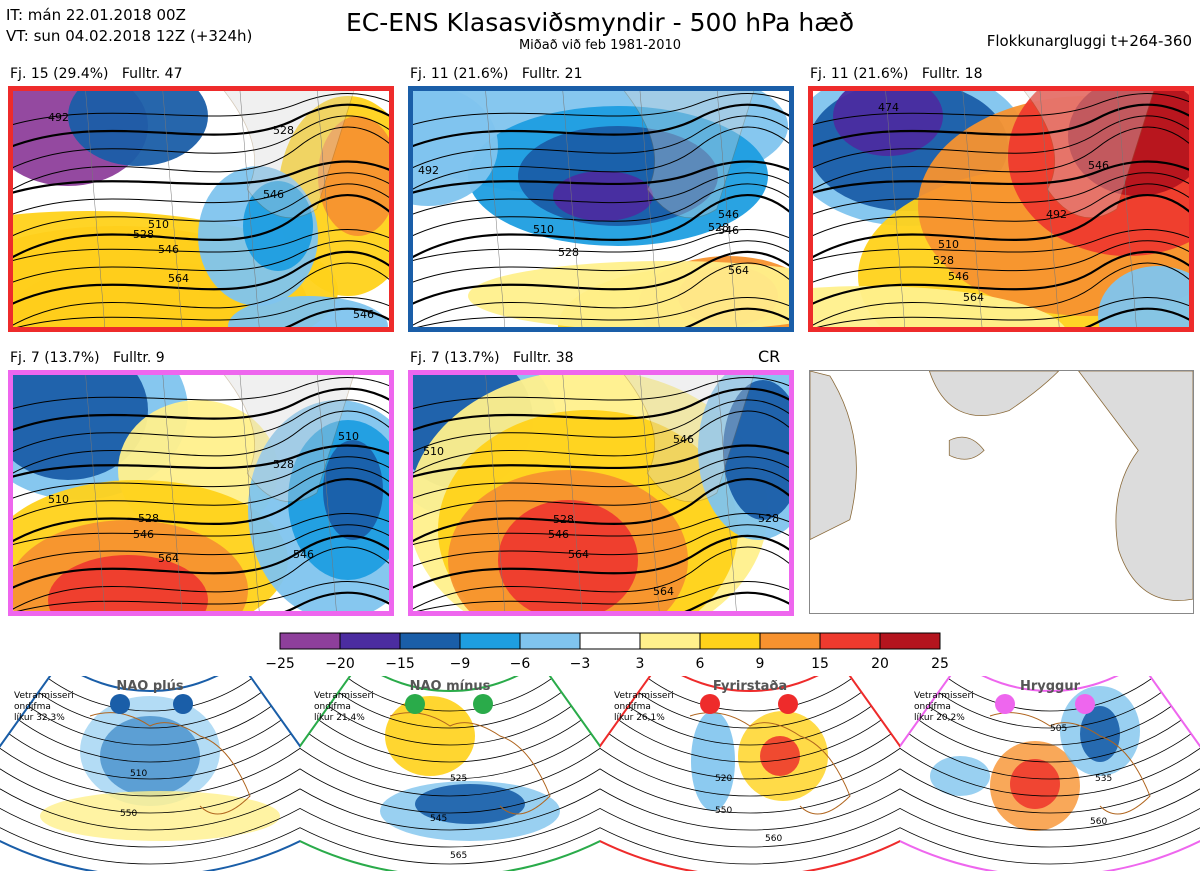  I want to click on colorbar-svg: −25 −20 −15 −9 −6 −3 3 6 9 15 20 25, so click(607, 652).